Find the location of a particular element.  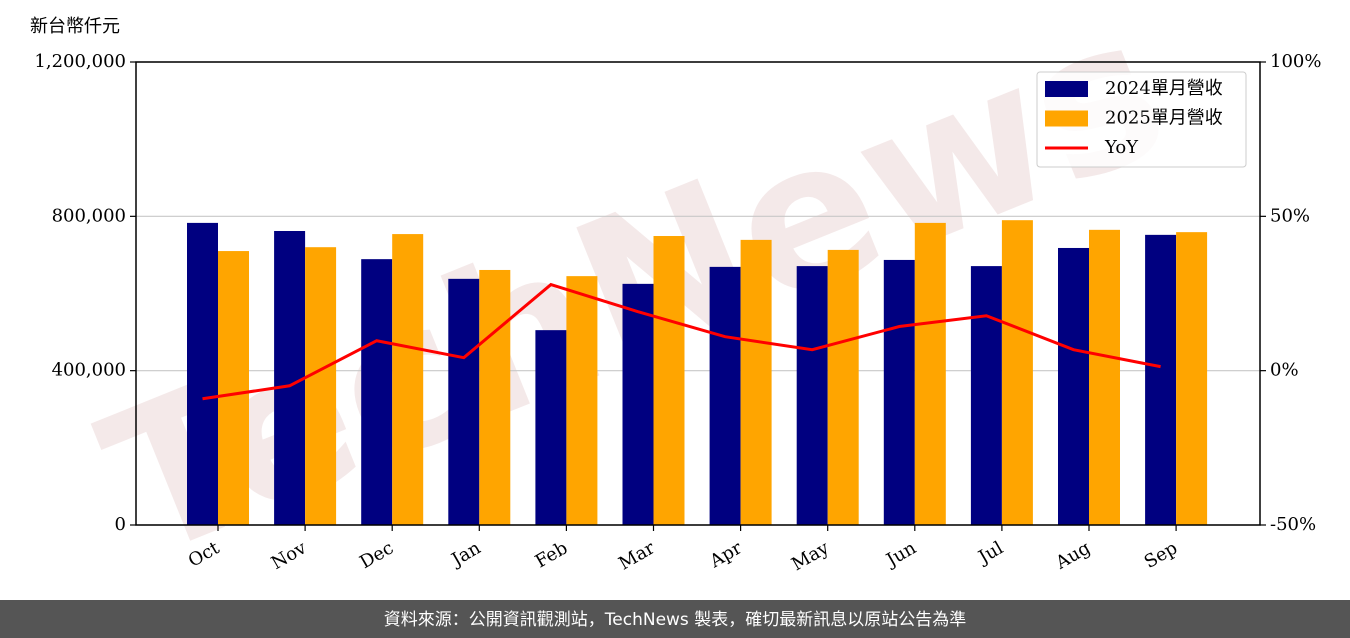

x-tick-label: Jul is located at coordinates (990, 553).